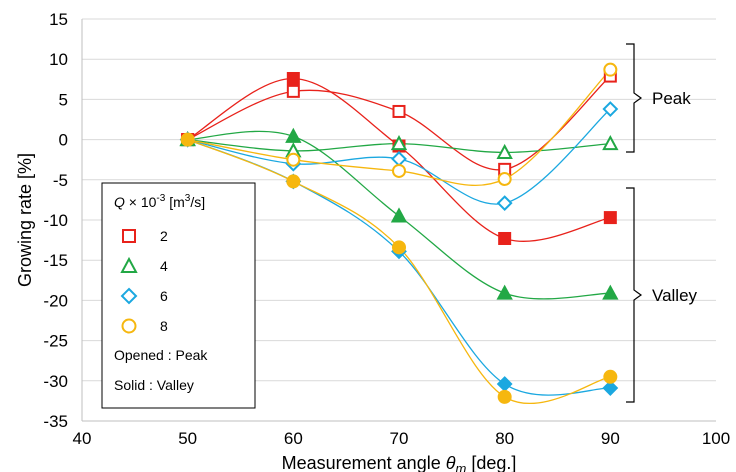  I want to click on legend-note-opened: Opened : Peak, so click(161, 355).